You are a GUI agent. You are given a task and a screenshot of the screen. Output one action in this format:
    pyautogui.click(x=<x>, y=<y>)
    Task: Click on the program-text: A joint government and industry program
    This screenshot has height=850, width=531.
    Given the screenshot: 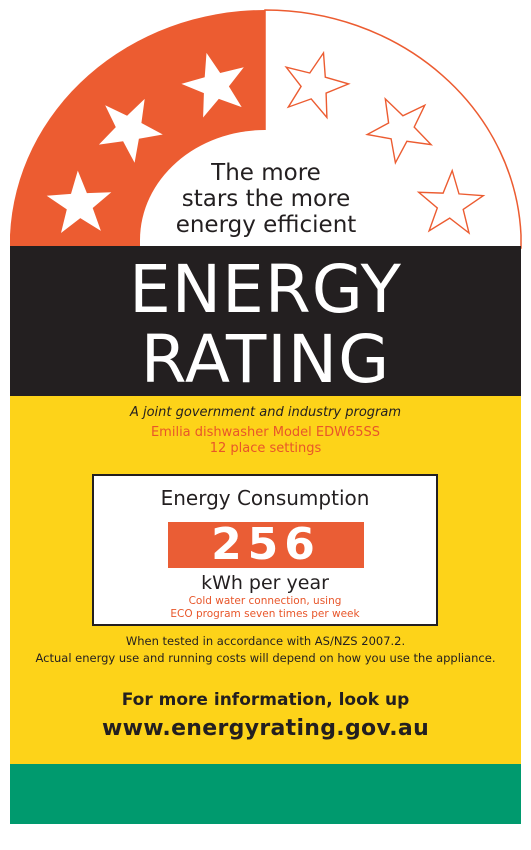 What is the action you would take?
    pyautogui.click(x=265, y=412)
    